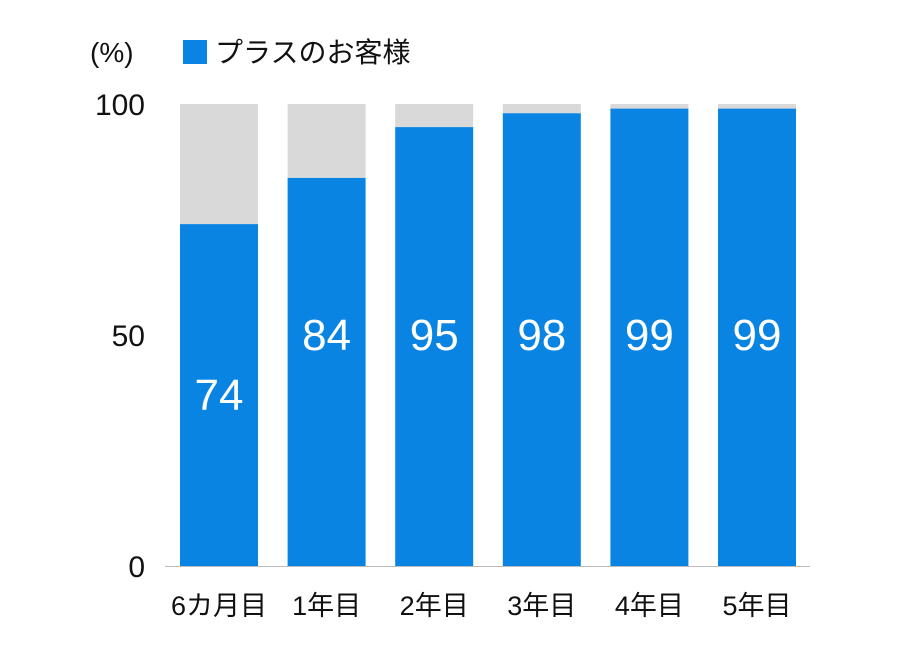  I want to click on y-unit-label: (%), so click(112, 52).